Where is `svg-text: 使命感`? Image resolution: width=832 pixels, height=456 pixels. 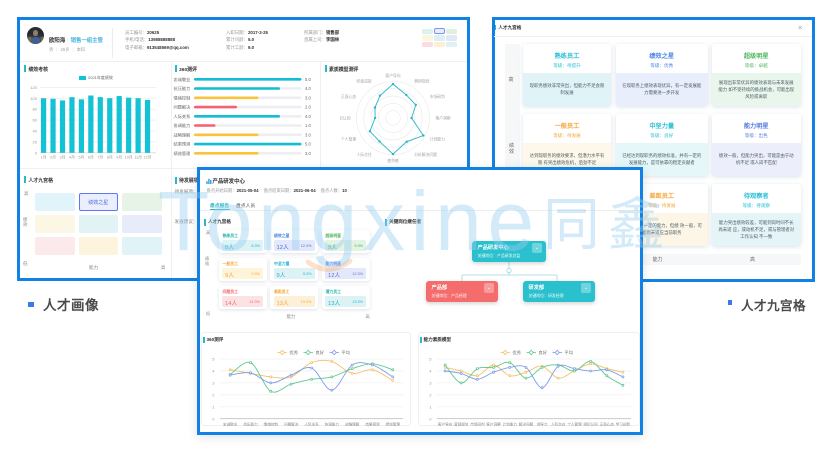
svg-text: 使命感 is located at coordinates (393, 160).